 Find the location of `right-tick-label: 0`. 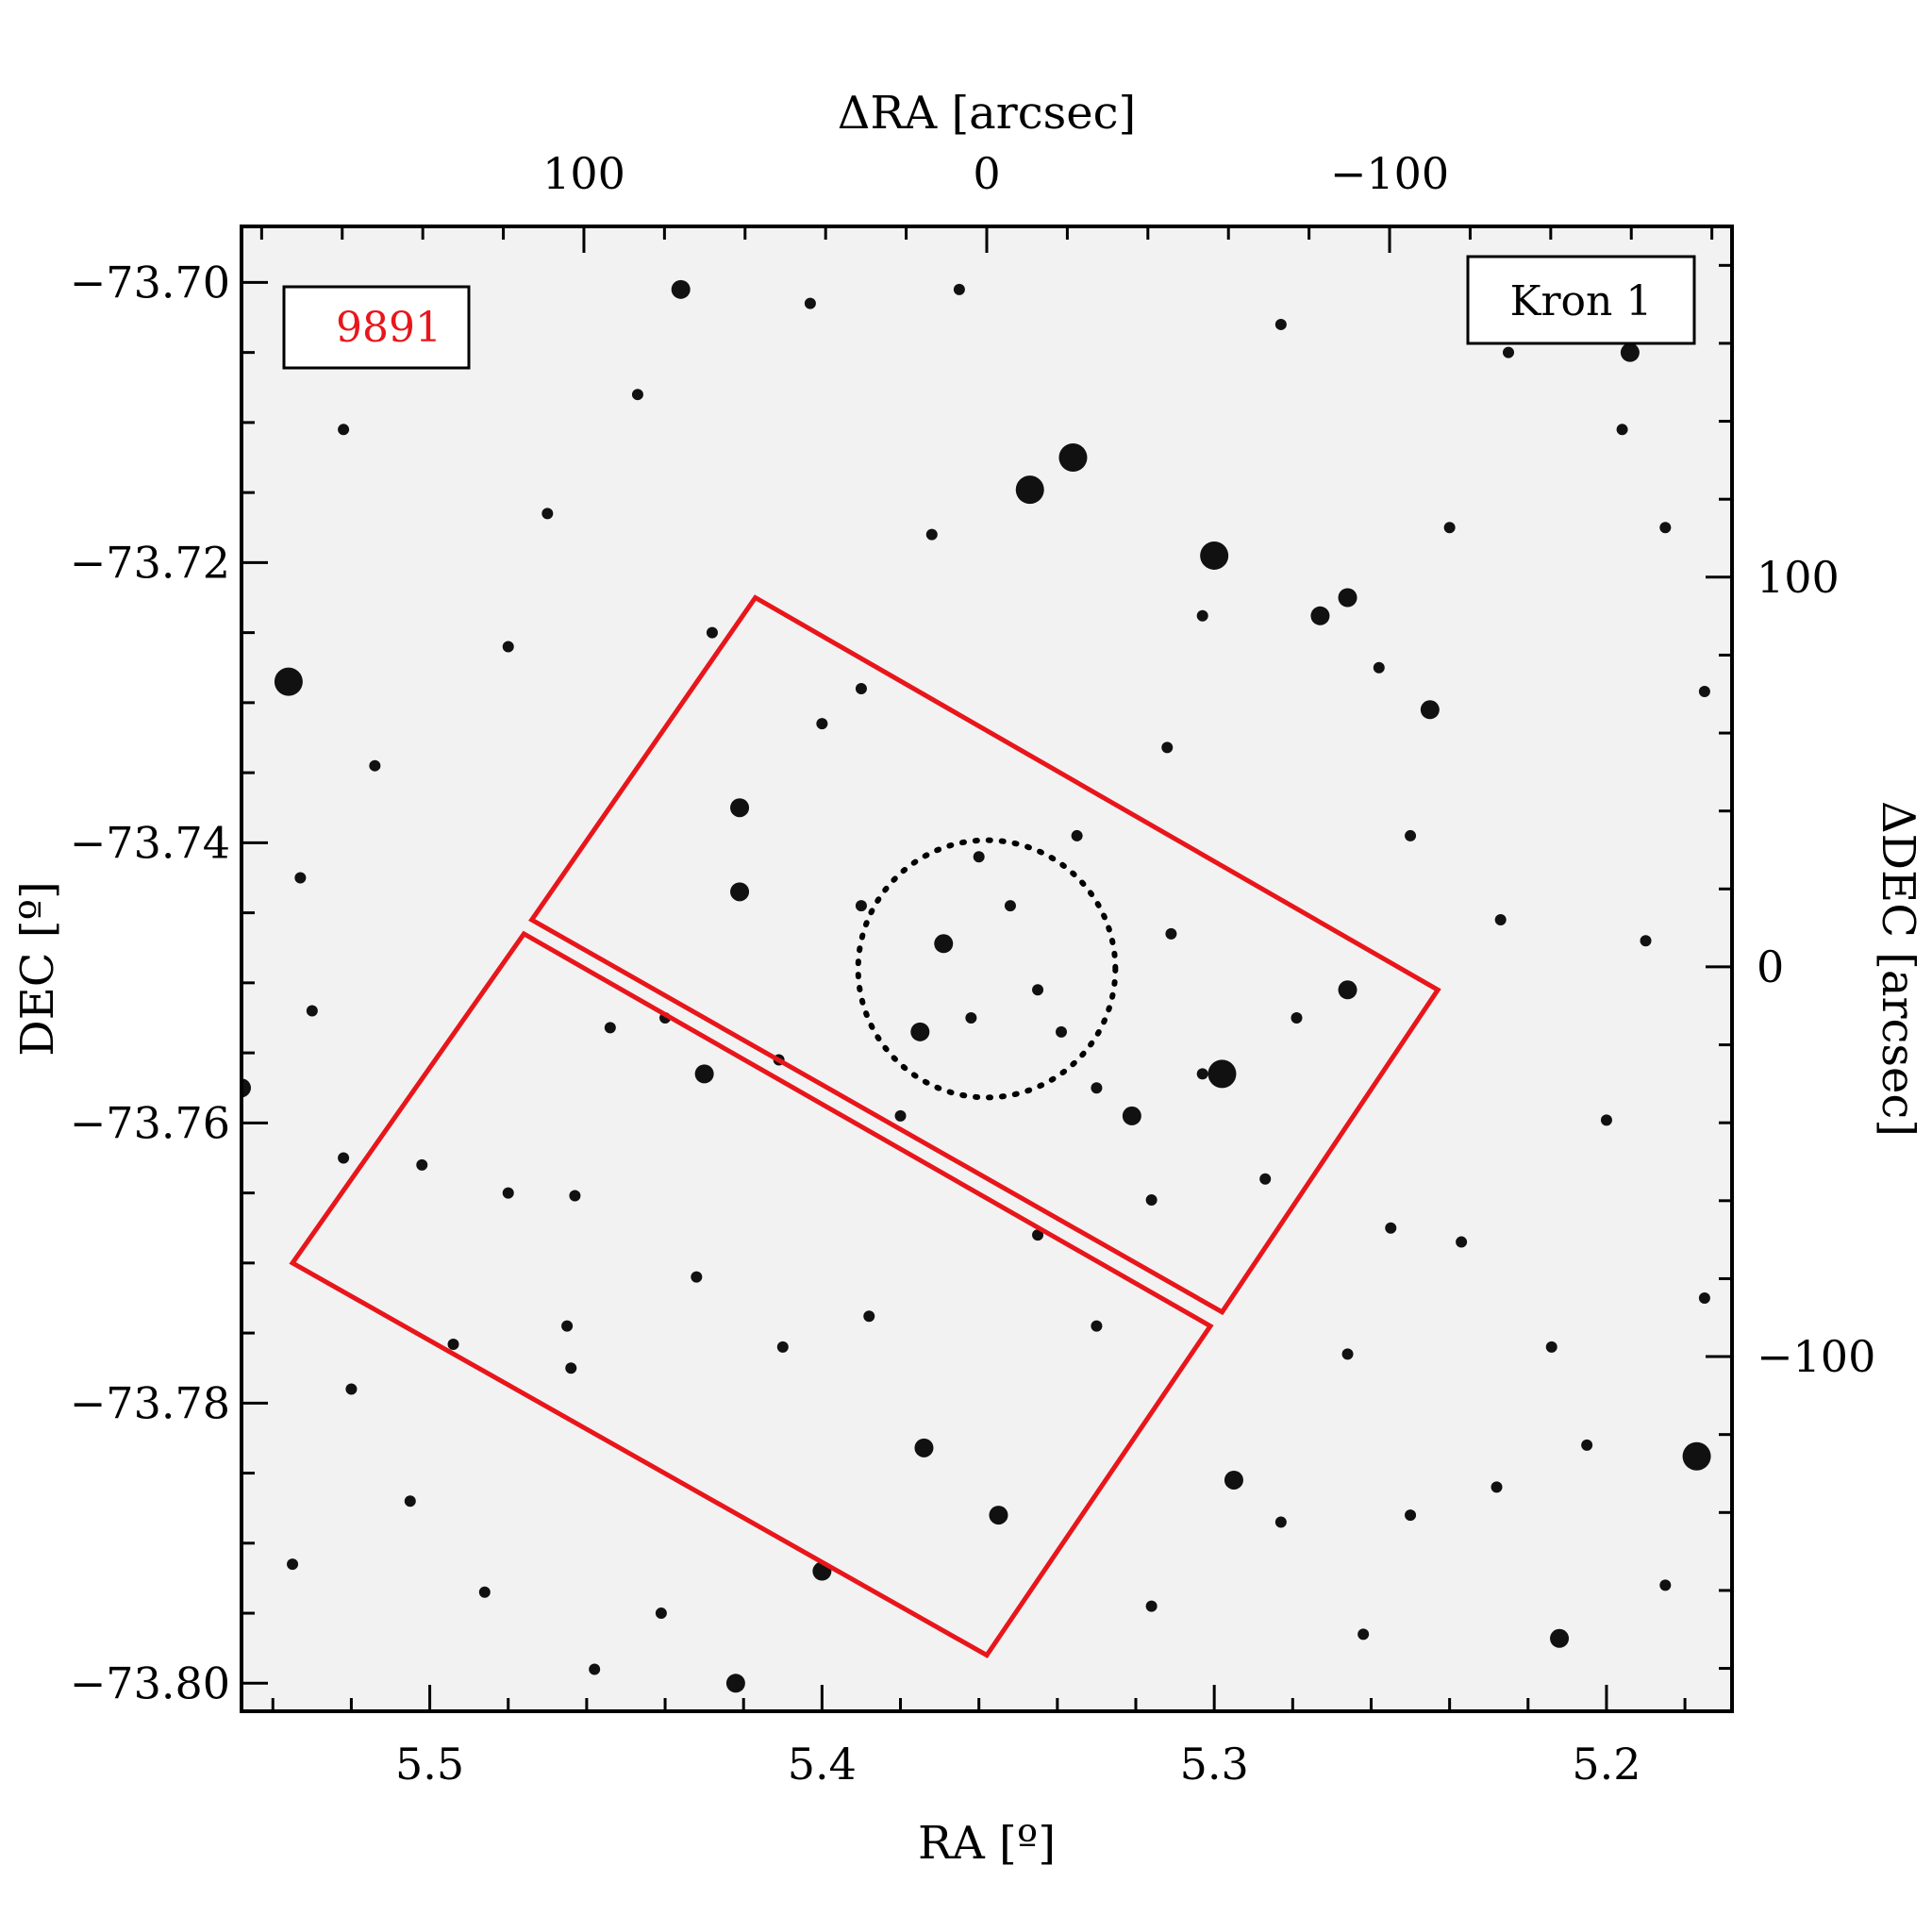

right-tick-label: 0 is located at coordinates (1770, 967).